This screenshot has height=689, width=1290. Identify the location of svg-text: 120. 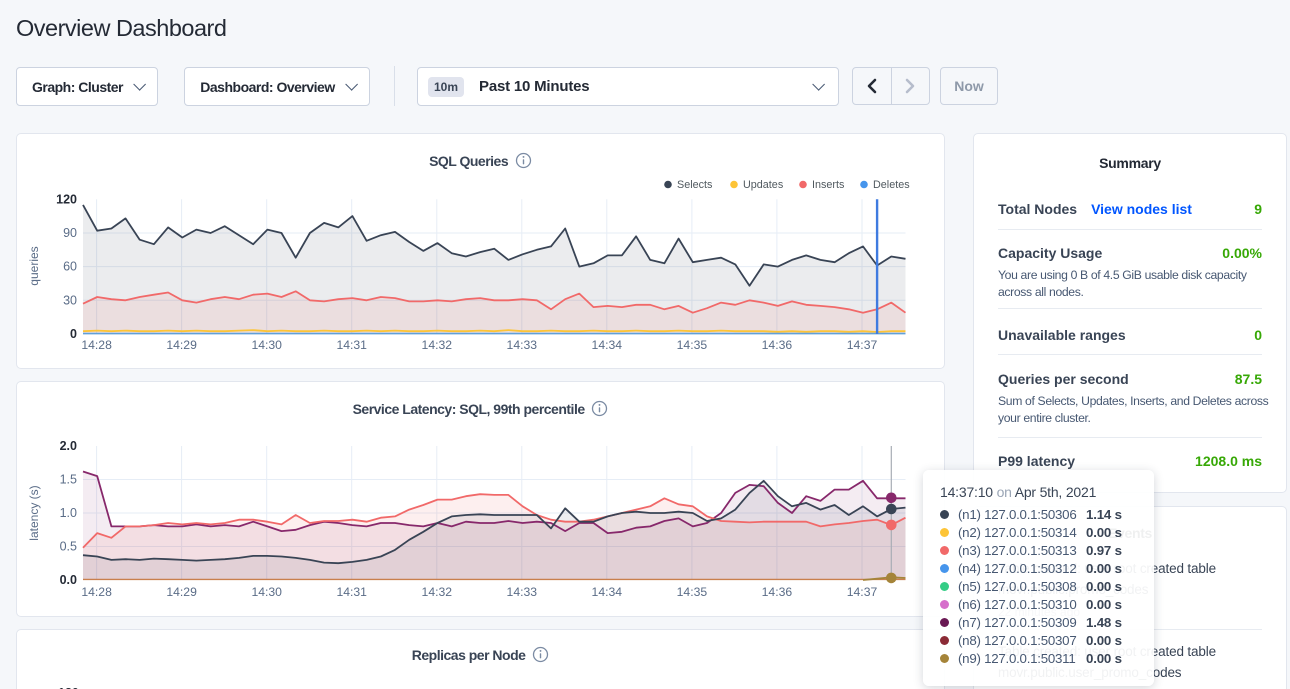
(66, 199).